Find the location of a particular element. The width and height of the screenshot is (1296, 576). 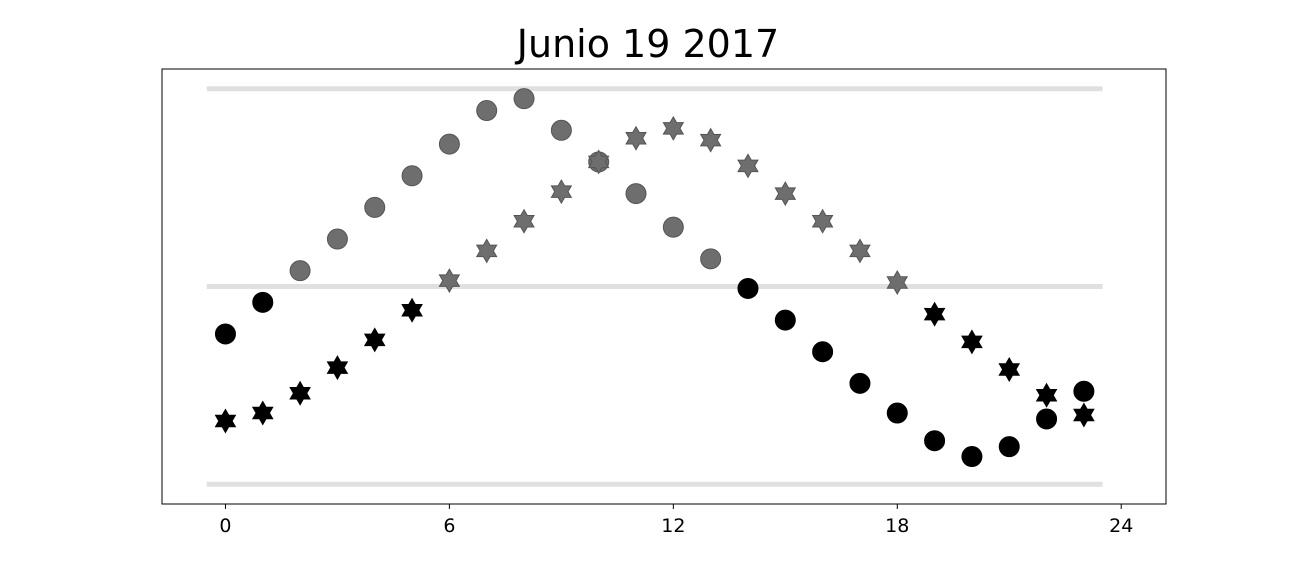

x-tick-label-3: 18 is located at coordinates (897, 526).